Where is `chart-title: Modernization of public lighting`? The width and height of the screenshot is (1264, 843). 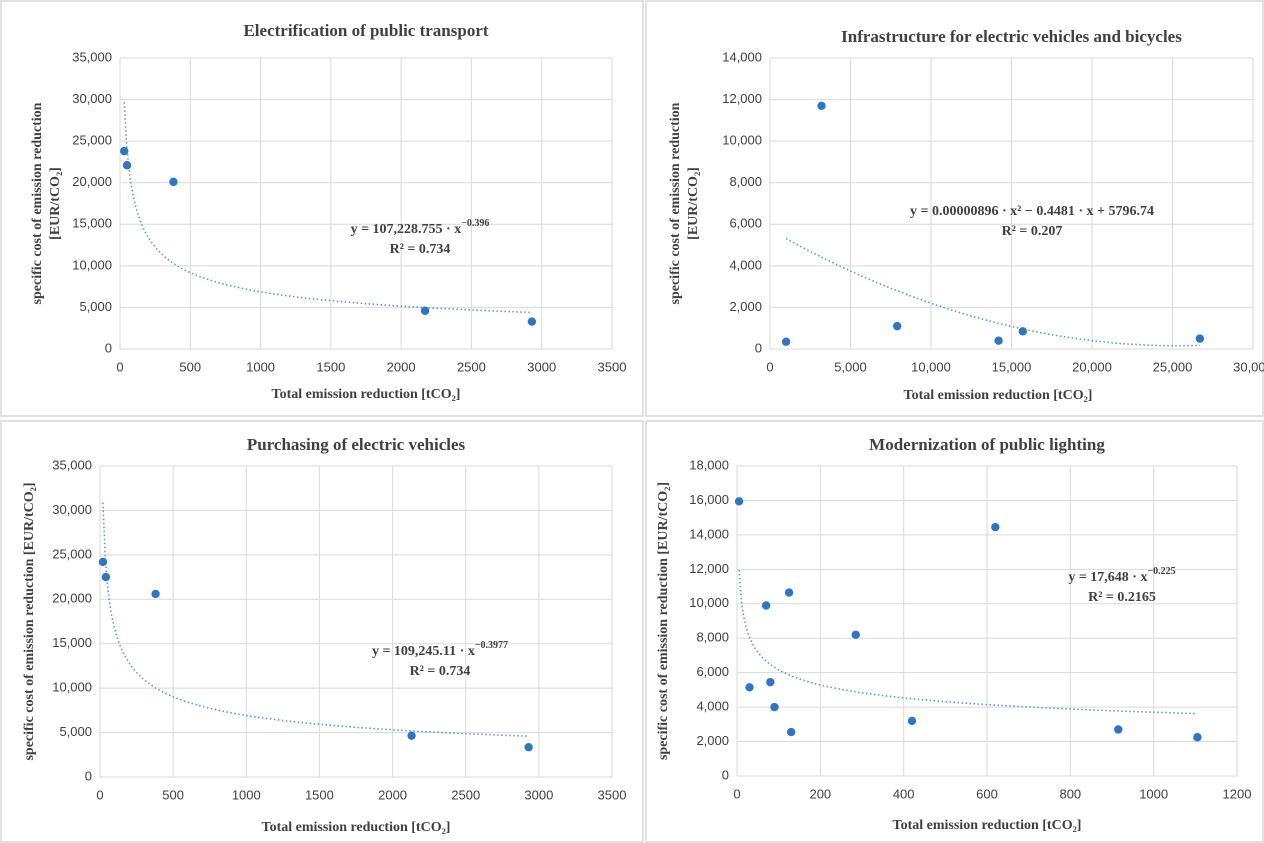
chart-title: Modernization of public lighting is located at coordinates (987, 444).